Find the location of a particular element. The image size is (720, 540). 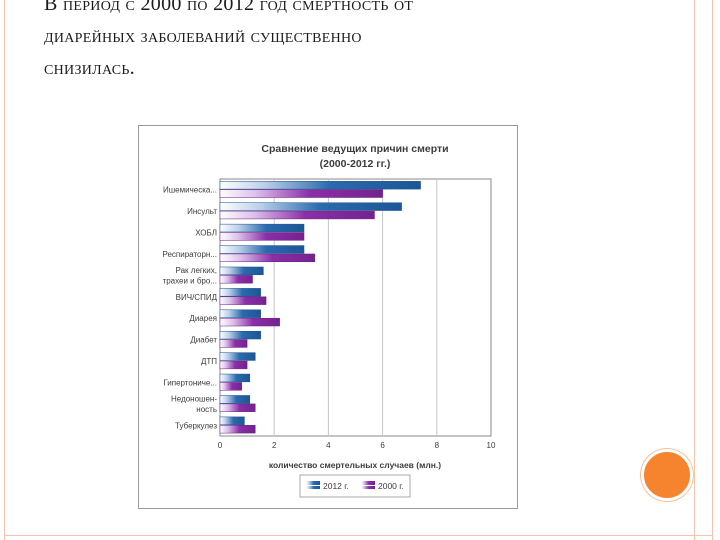

heading-line: диарейных заболеваний существенно is located at coordinates (203, 36).